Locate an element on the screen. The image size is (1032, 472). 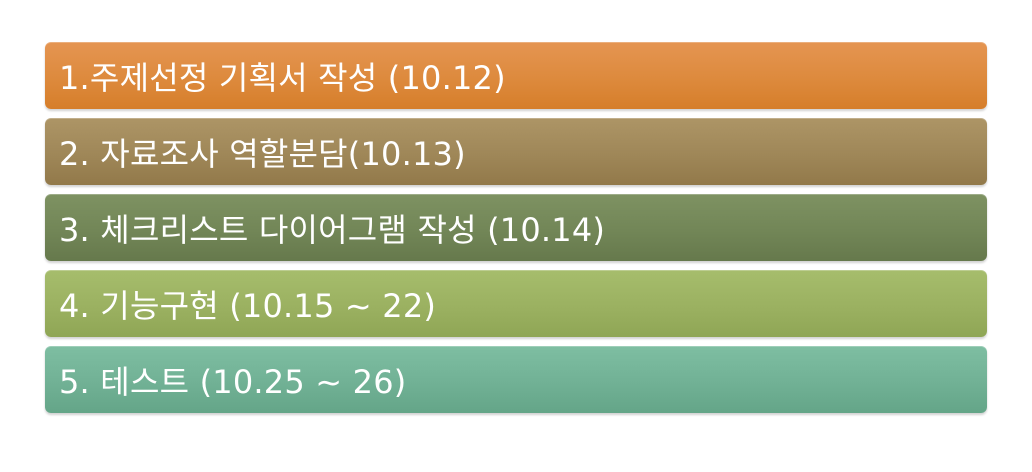
step-2-bar: 2. 자료조사 역할분담(10.13) is located at coordinates (516, 151).